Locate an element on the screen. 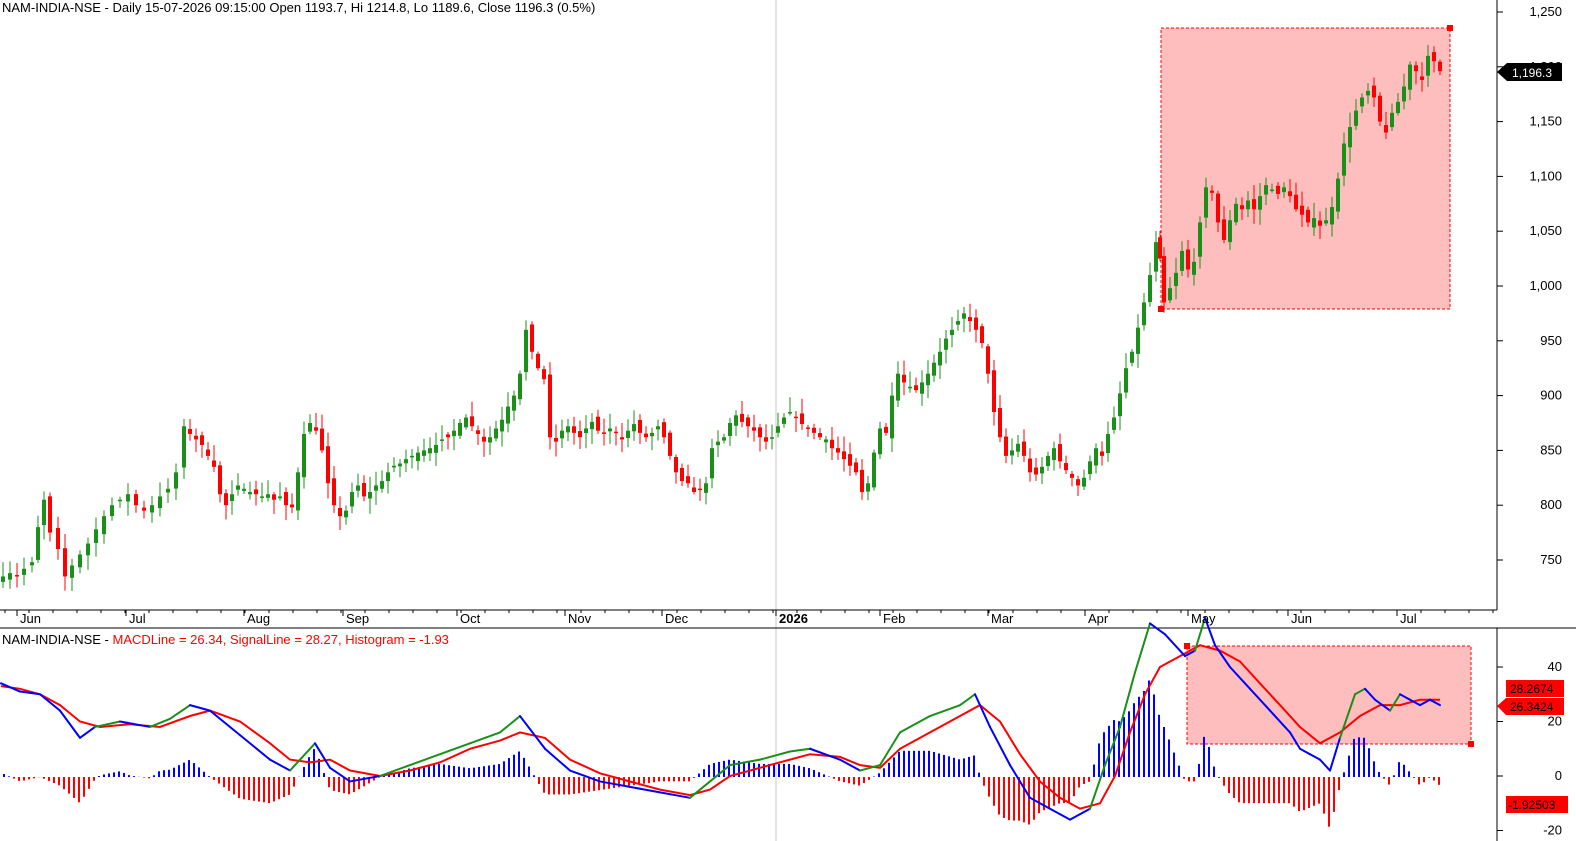  price-y-tick-label: 1,000 is located at coordinates (1545, 285).